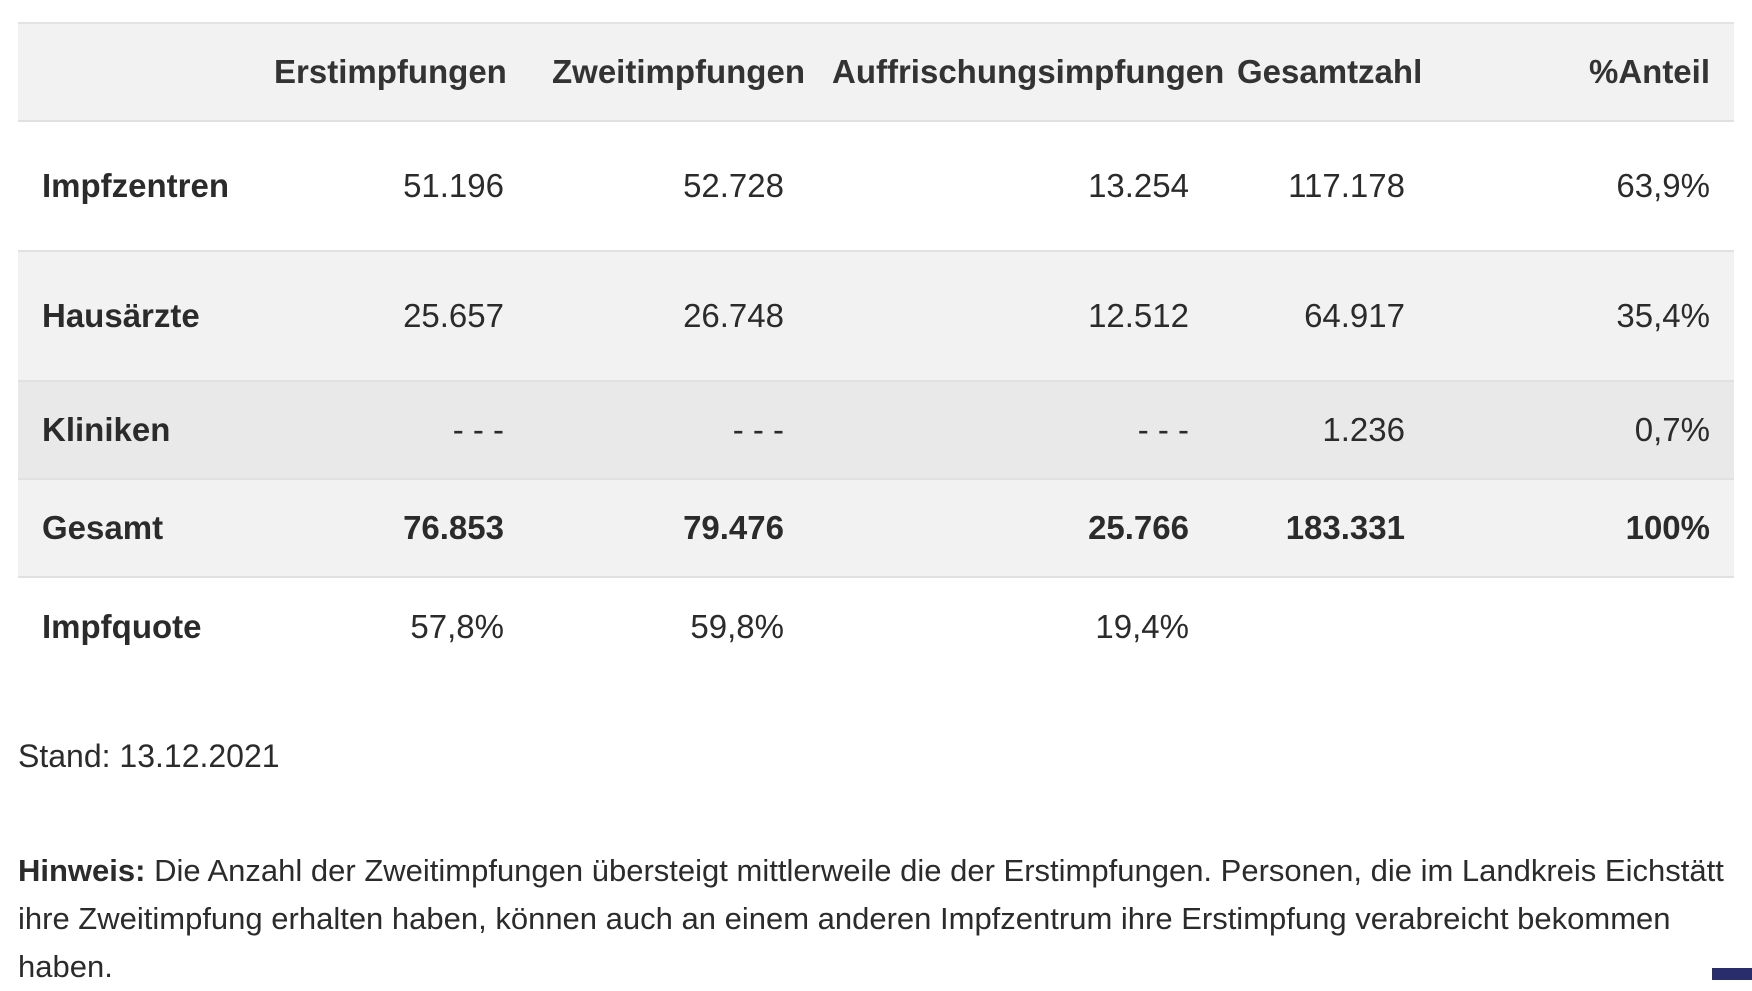 This screenshot has width=1752, height=991. I want to click on table-row-kliniken: Kliniken - - - - - - - - - 1.236 0,7%, so click(876, 430).